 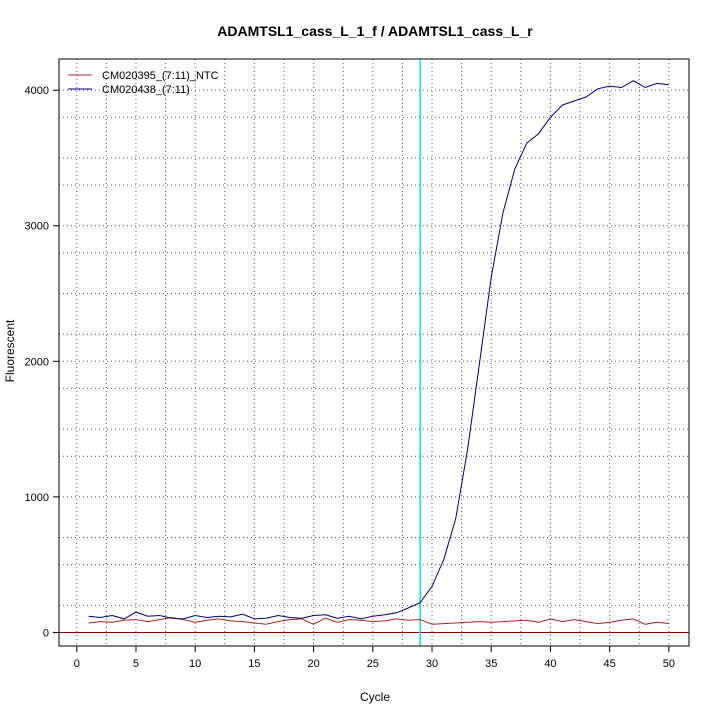 I want to click on y-tick-label-3: 3000, so click(x=37, y=227).